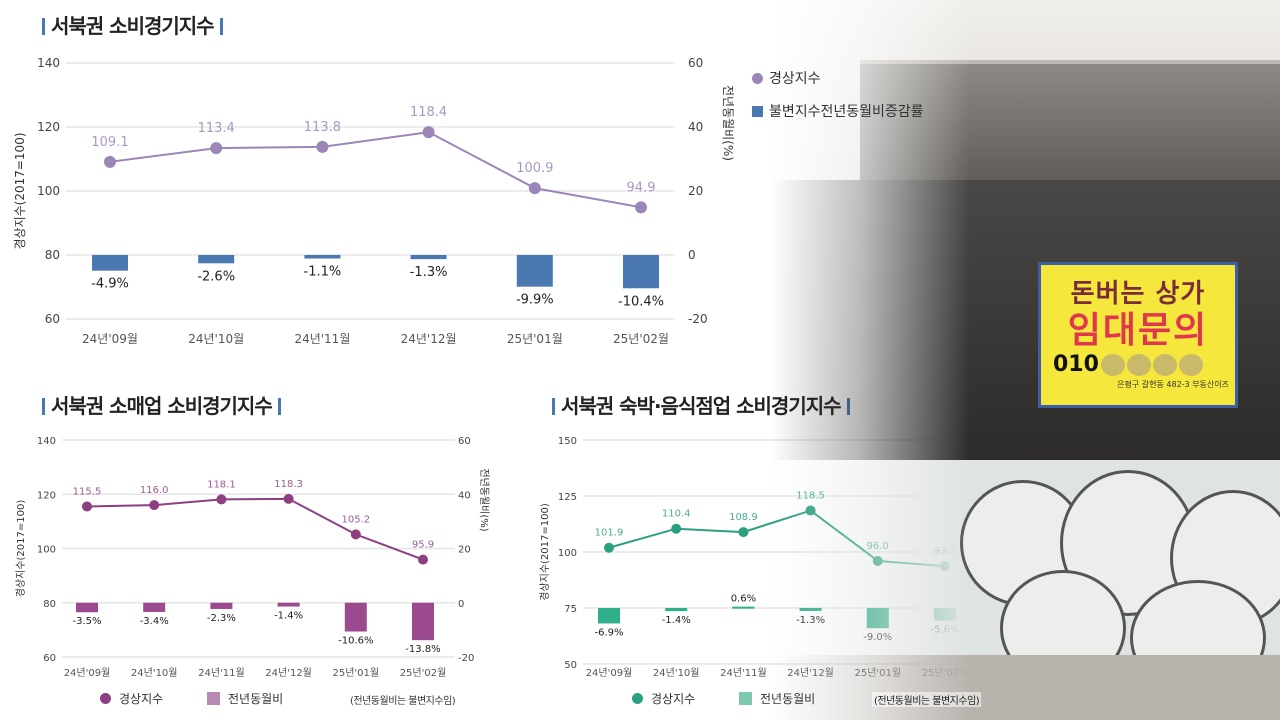 The image size is (1280, 720). What do you see at coordinates (544, 552) in the screenshot?
I see `y-axis-title: 경상지수(2017=100)` at bounding box center [544, 552].